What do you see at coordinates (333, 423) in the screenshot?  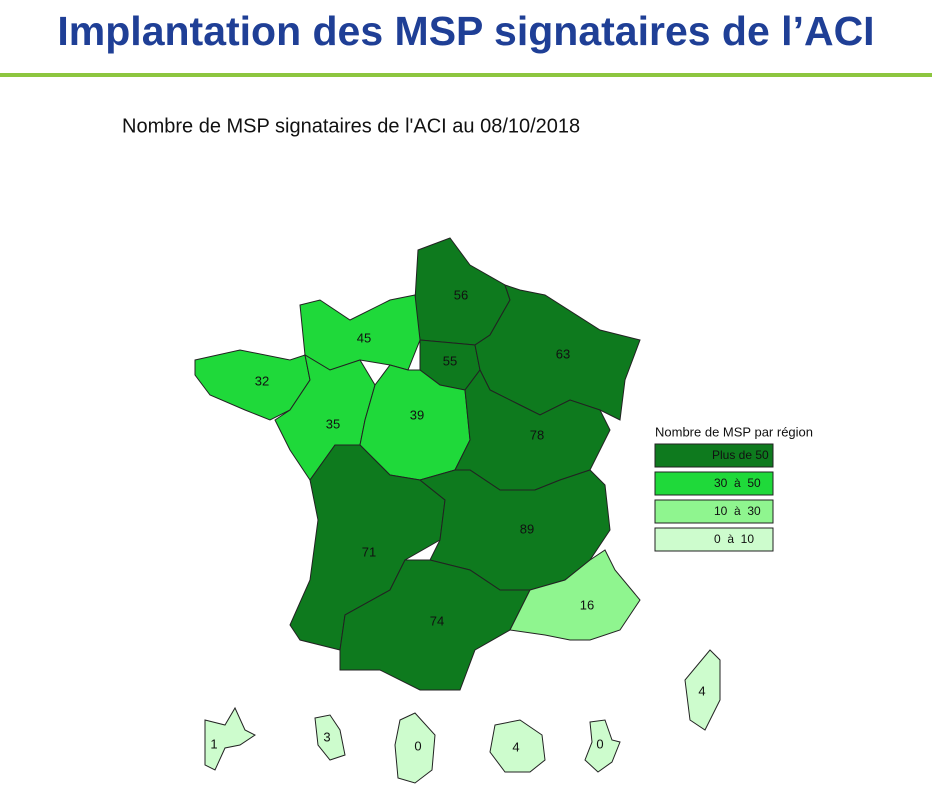 I see `region-value: 35` at bounding box center [333, 423].